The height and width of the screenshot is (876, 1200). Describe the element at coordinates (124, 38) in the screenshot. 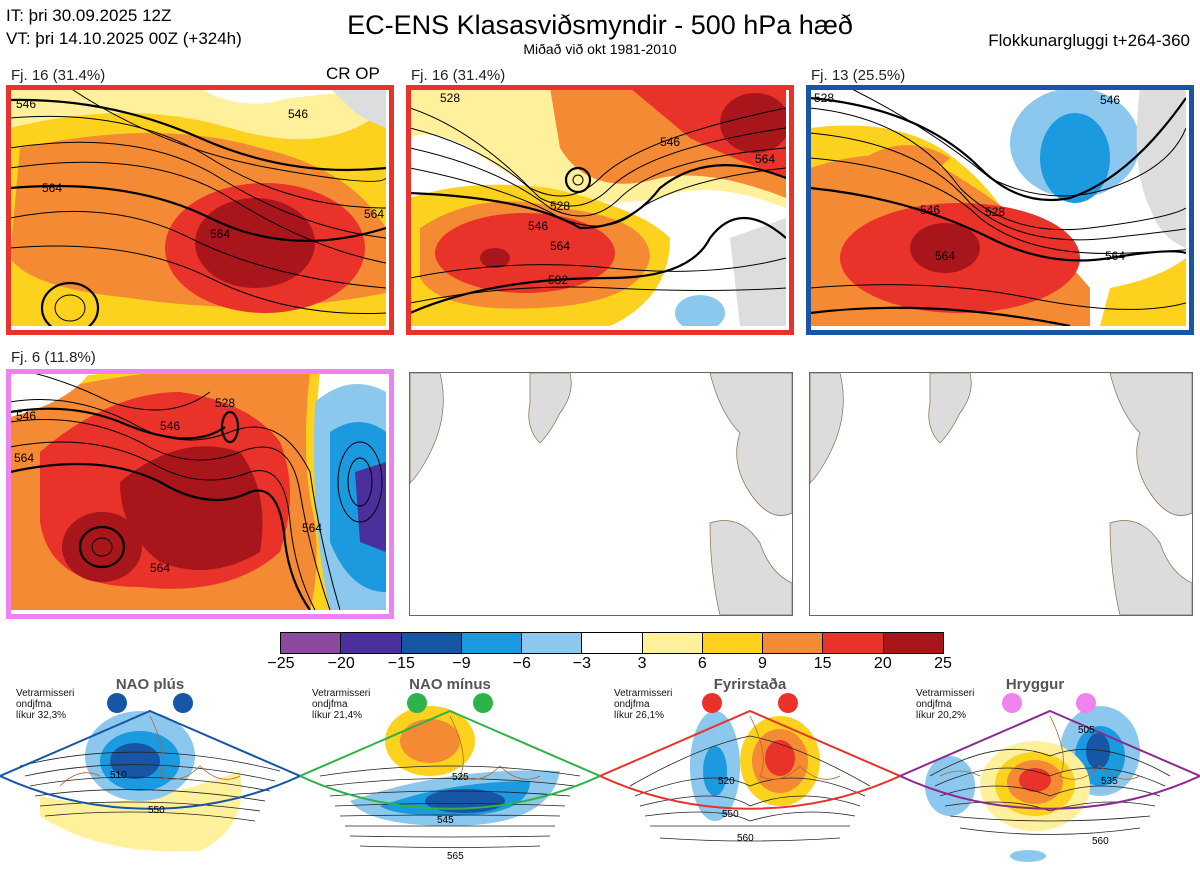

I see `valid-time: VT: þri 14.10.2025 00Z (+324h)` at that location.